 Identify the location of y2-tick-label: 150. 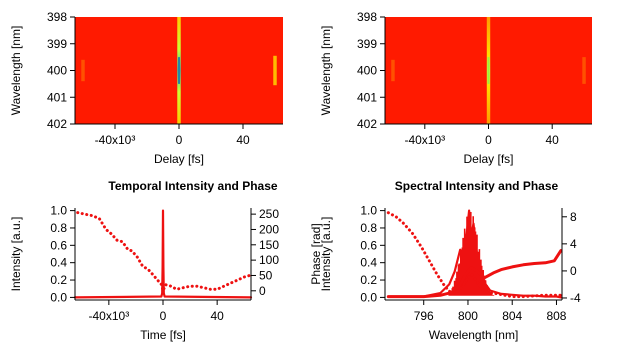
(269, 245).